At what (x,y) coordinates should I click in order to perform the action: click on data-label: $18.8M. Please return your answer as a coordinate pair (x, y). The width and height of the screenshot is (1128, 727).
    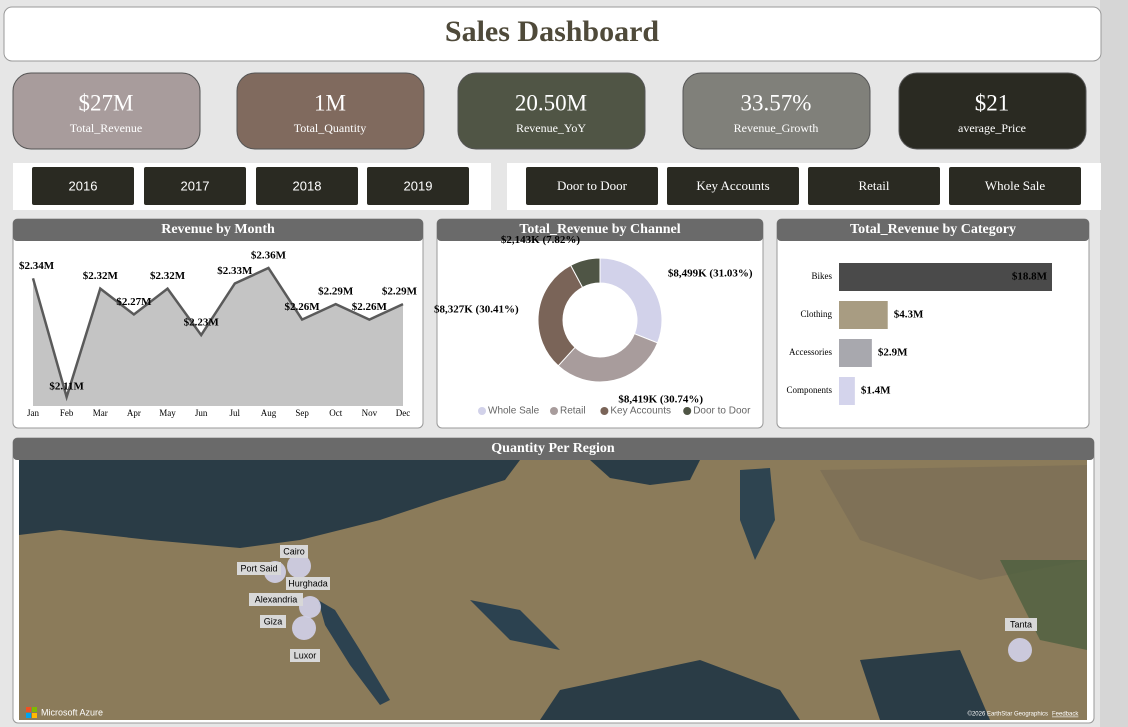
    Looking at the image, I should click on (1030, 277).